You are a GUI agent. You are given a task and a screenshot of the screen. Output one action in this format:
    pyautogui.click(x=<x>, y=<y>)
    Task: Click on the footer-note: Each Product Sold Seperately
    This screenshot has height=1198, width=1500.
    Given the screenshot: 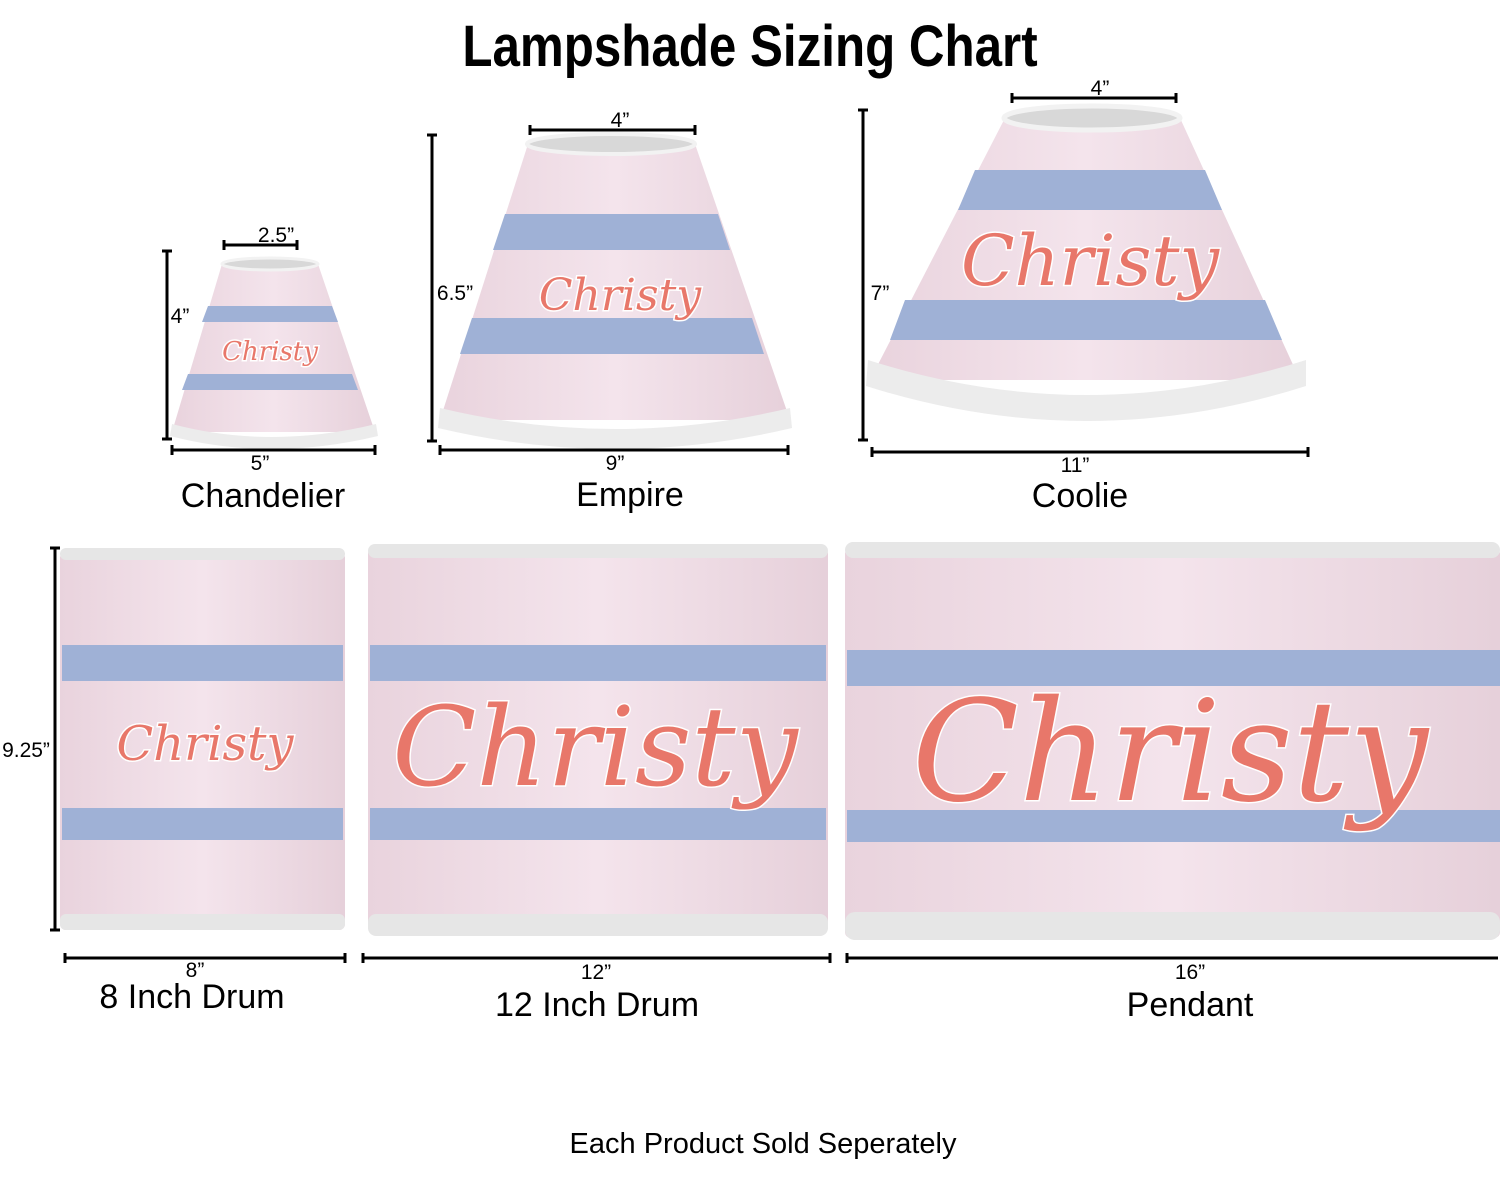 What is the action you would take?
    pyautogui.click(x=763, y=1144)
    